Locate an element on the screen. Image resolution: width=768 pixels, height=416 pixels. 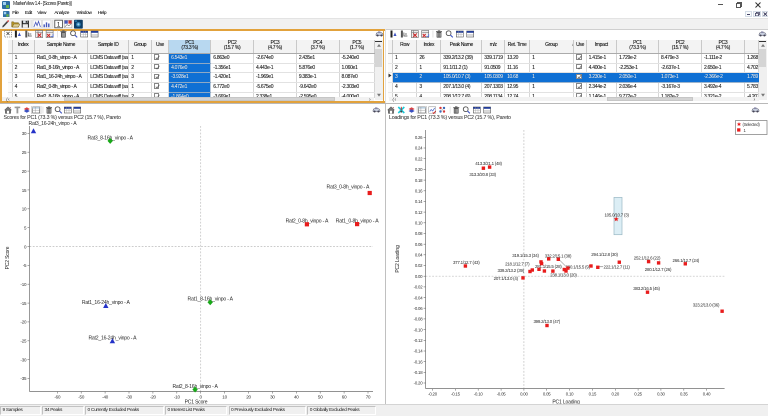
svg-text: 319.1/15.3 (34) is located at coordinates (525, 255).